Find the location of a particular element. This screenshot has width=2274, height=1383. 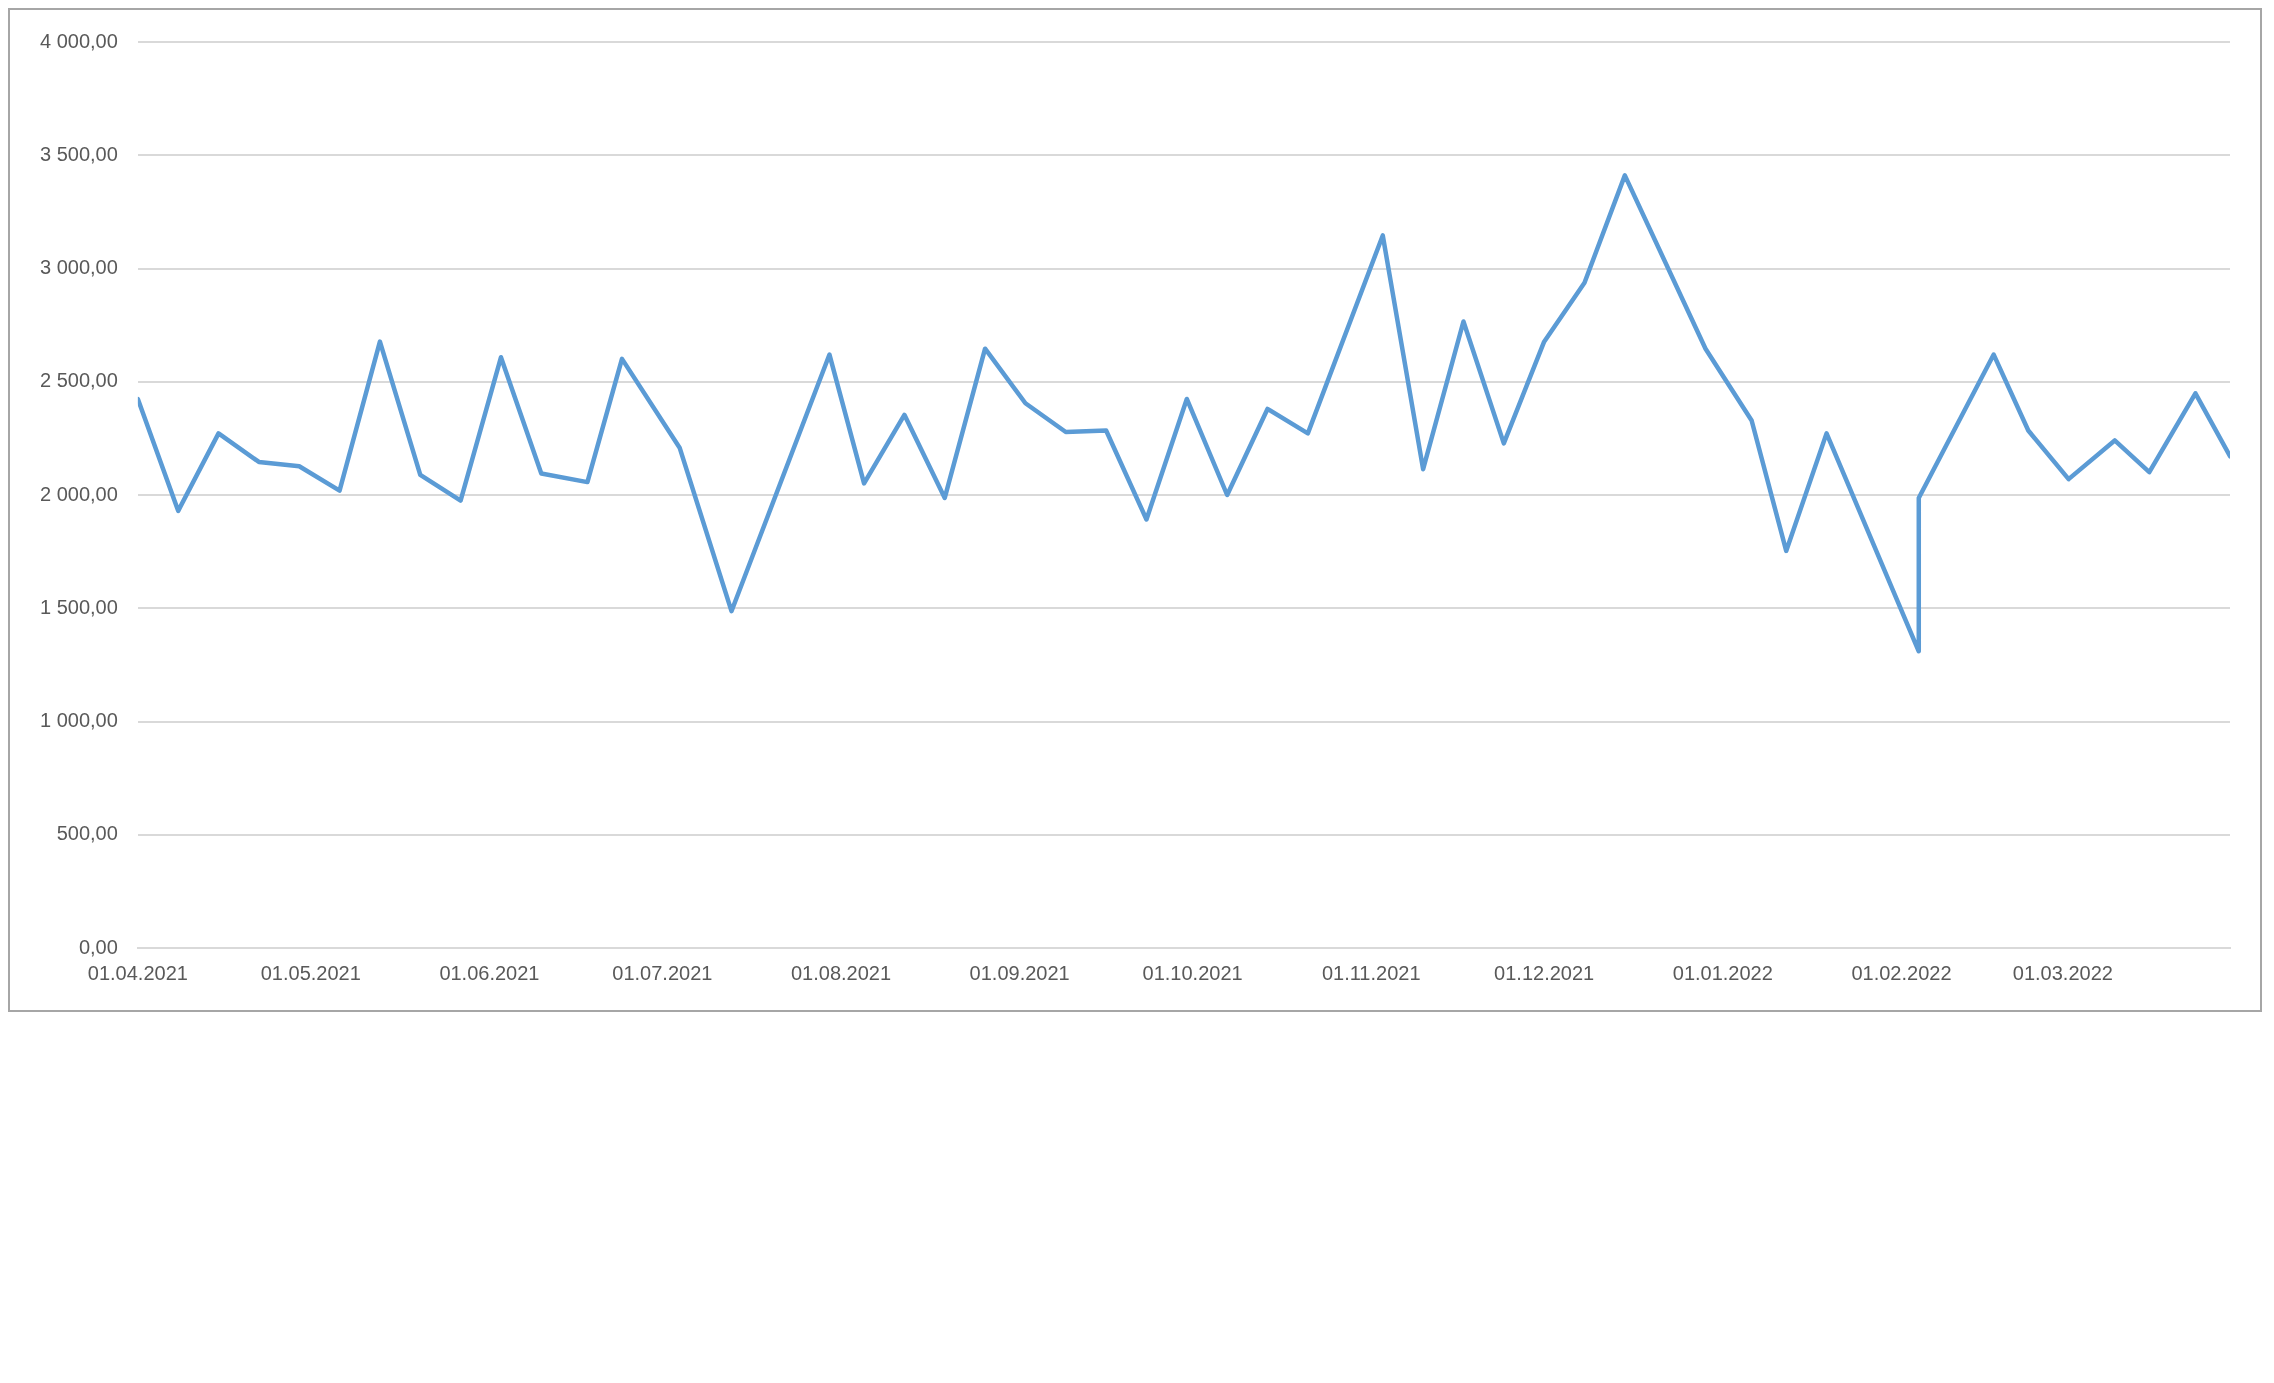

x-tick-label: 01.09.2021 is located at coordinates (1019, 972).